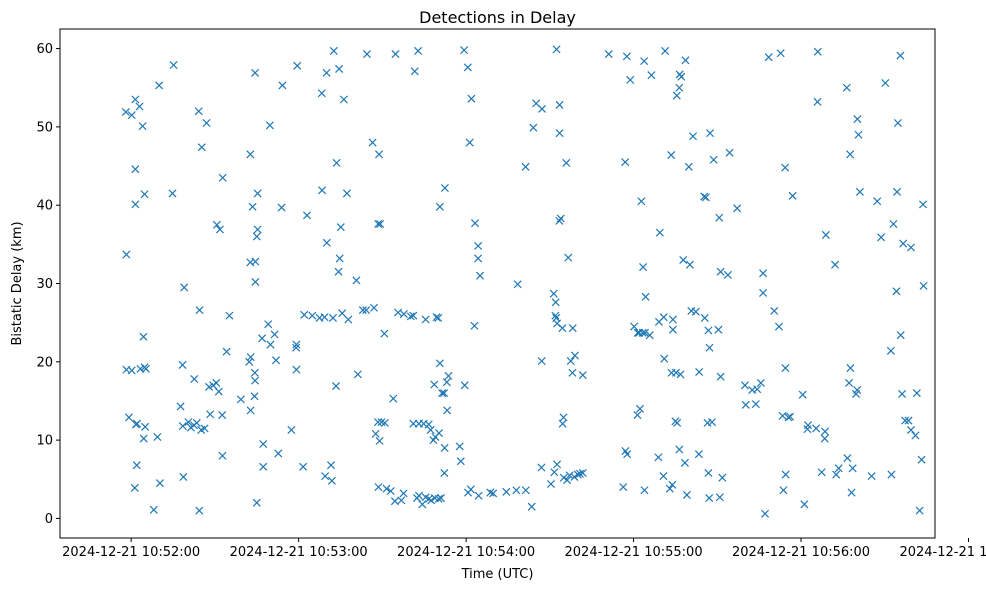 The height and width of the screenshot is (590, 986). What do you see at coordinates (44, 49) in the screenshot?
I see `y-tick-label: 60` at bounding box center [44, 49].